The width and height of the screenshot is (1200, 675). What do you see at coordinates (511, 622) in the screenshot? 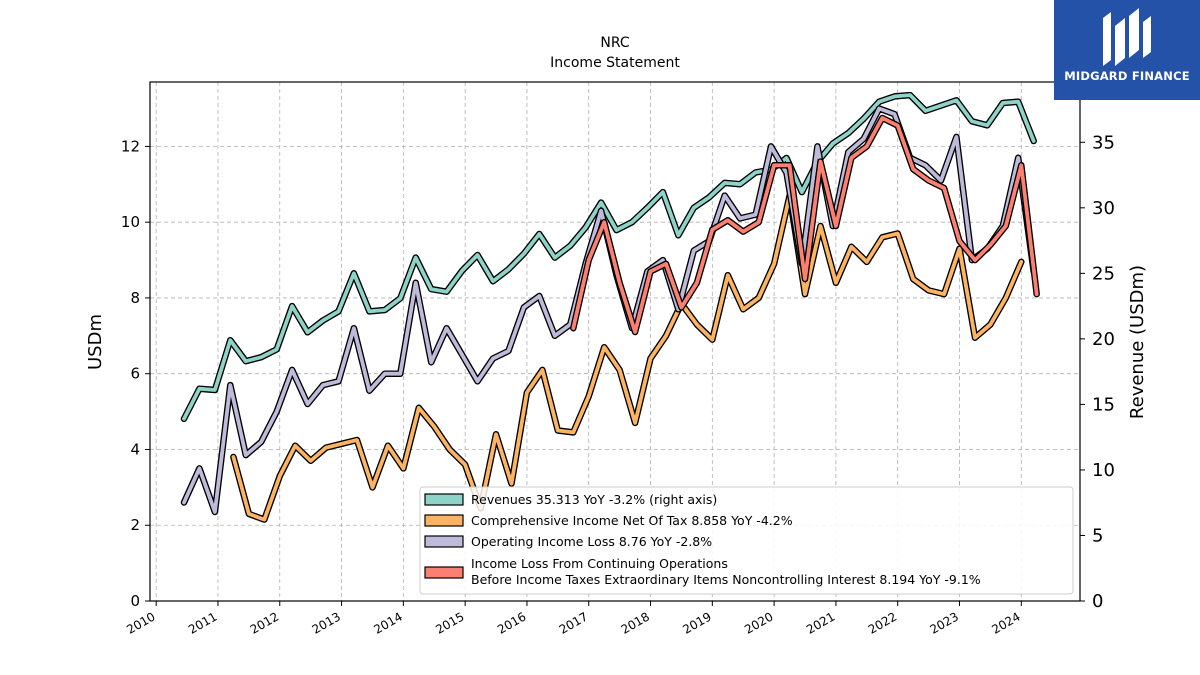
I see `x-tick-label: 2016` at bounding box center [511, 622].